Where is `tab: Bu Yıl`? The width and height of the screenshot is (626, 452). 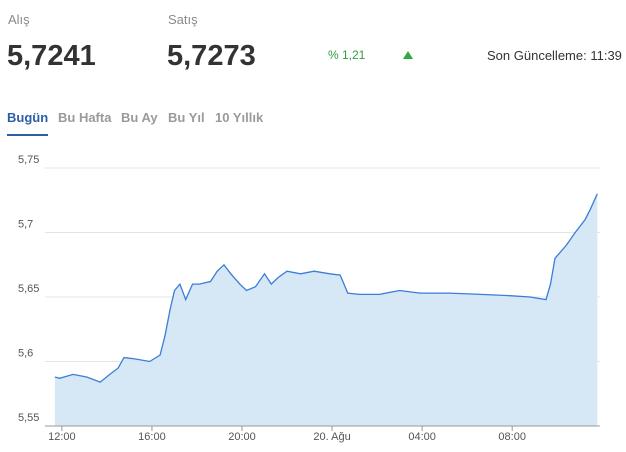
tab: Bu Yıl is located at coordinates (186, 117).